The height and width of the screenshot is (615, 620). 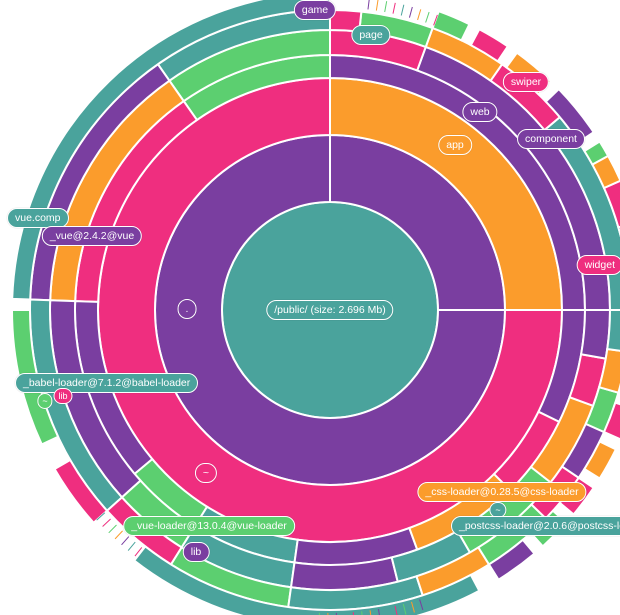 I want to click on vue-package-label: _vue@2.4.2@vue, so click(x=92, y=236).